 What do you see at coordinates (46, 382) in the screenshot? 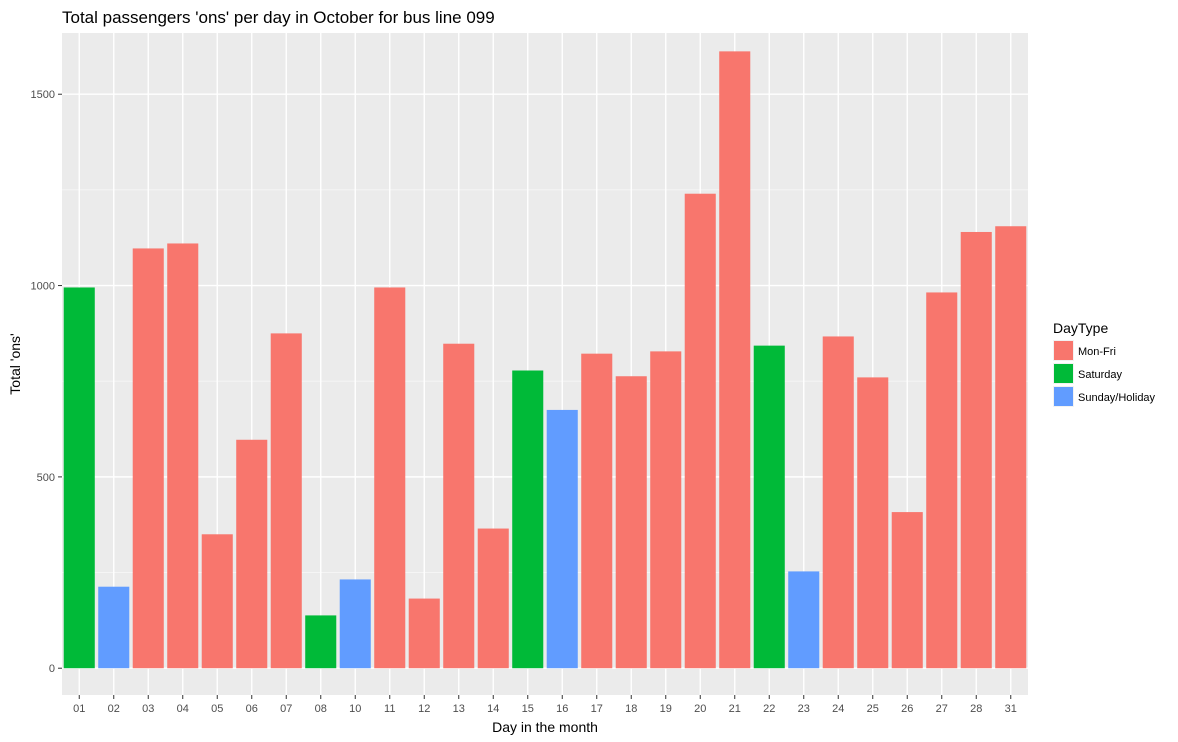
I see `y-axis-ticks: 0 500 1000 1500` at bounding box center [46, 382].